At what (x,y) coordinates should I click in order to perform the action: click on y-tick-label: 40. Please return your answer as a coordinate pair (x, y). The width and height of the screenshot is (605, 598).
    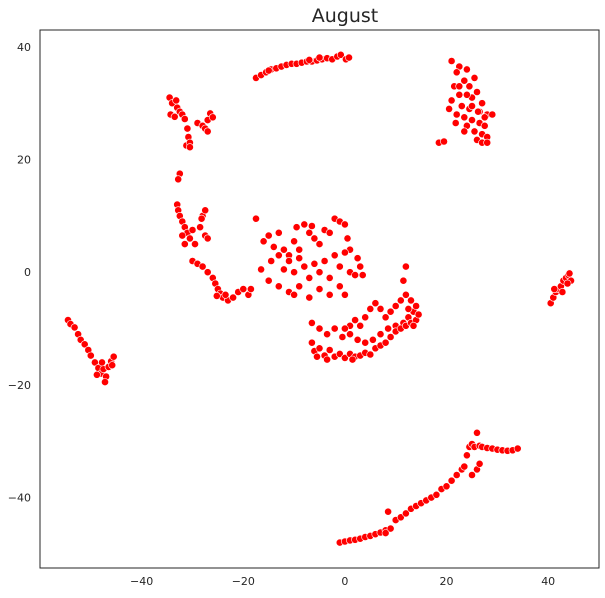
    Looking at the image, I should click on (24, 47).